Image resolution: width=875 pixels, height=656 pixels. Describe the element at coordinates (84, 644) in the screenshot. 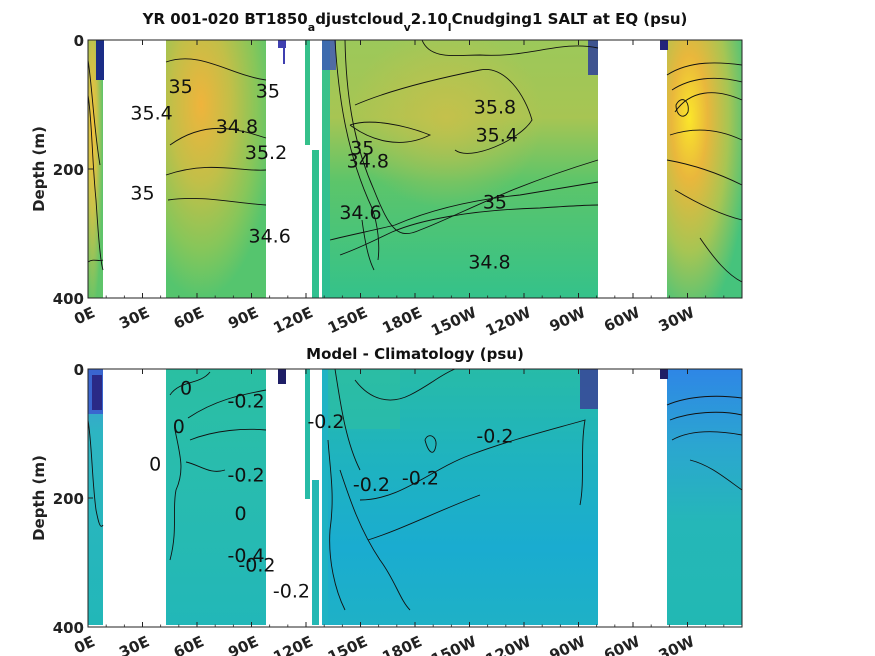

I see `x-tick-label: 0E` at that location.